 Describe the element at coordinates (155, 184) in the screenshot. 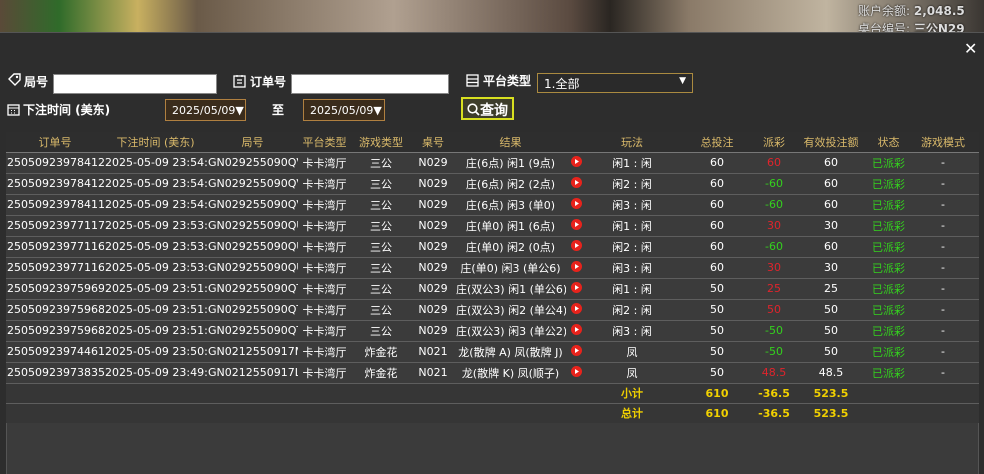

I see `bet-time: 2025-05-09 23:54:37` at that location.